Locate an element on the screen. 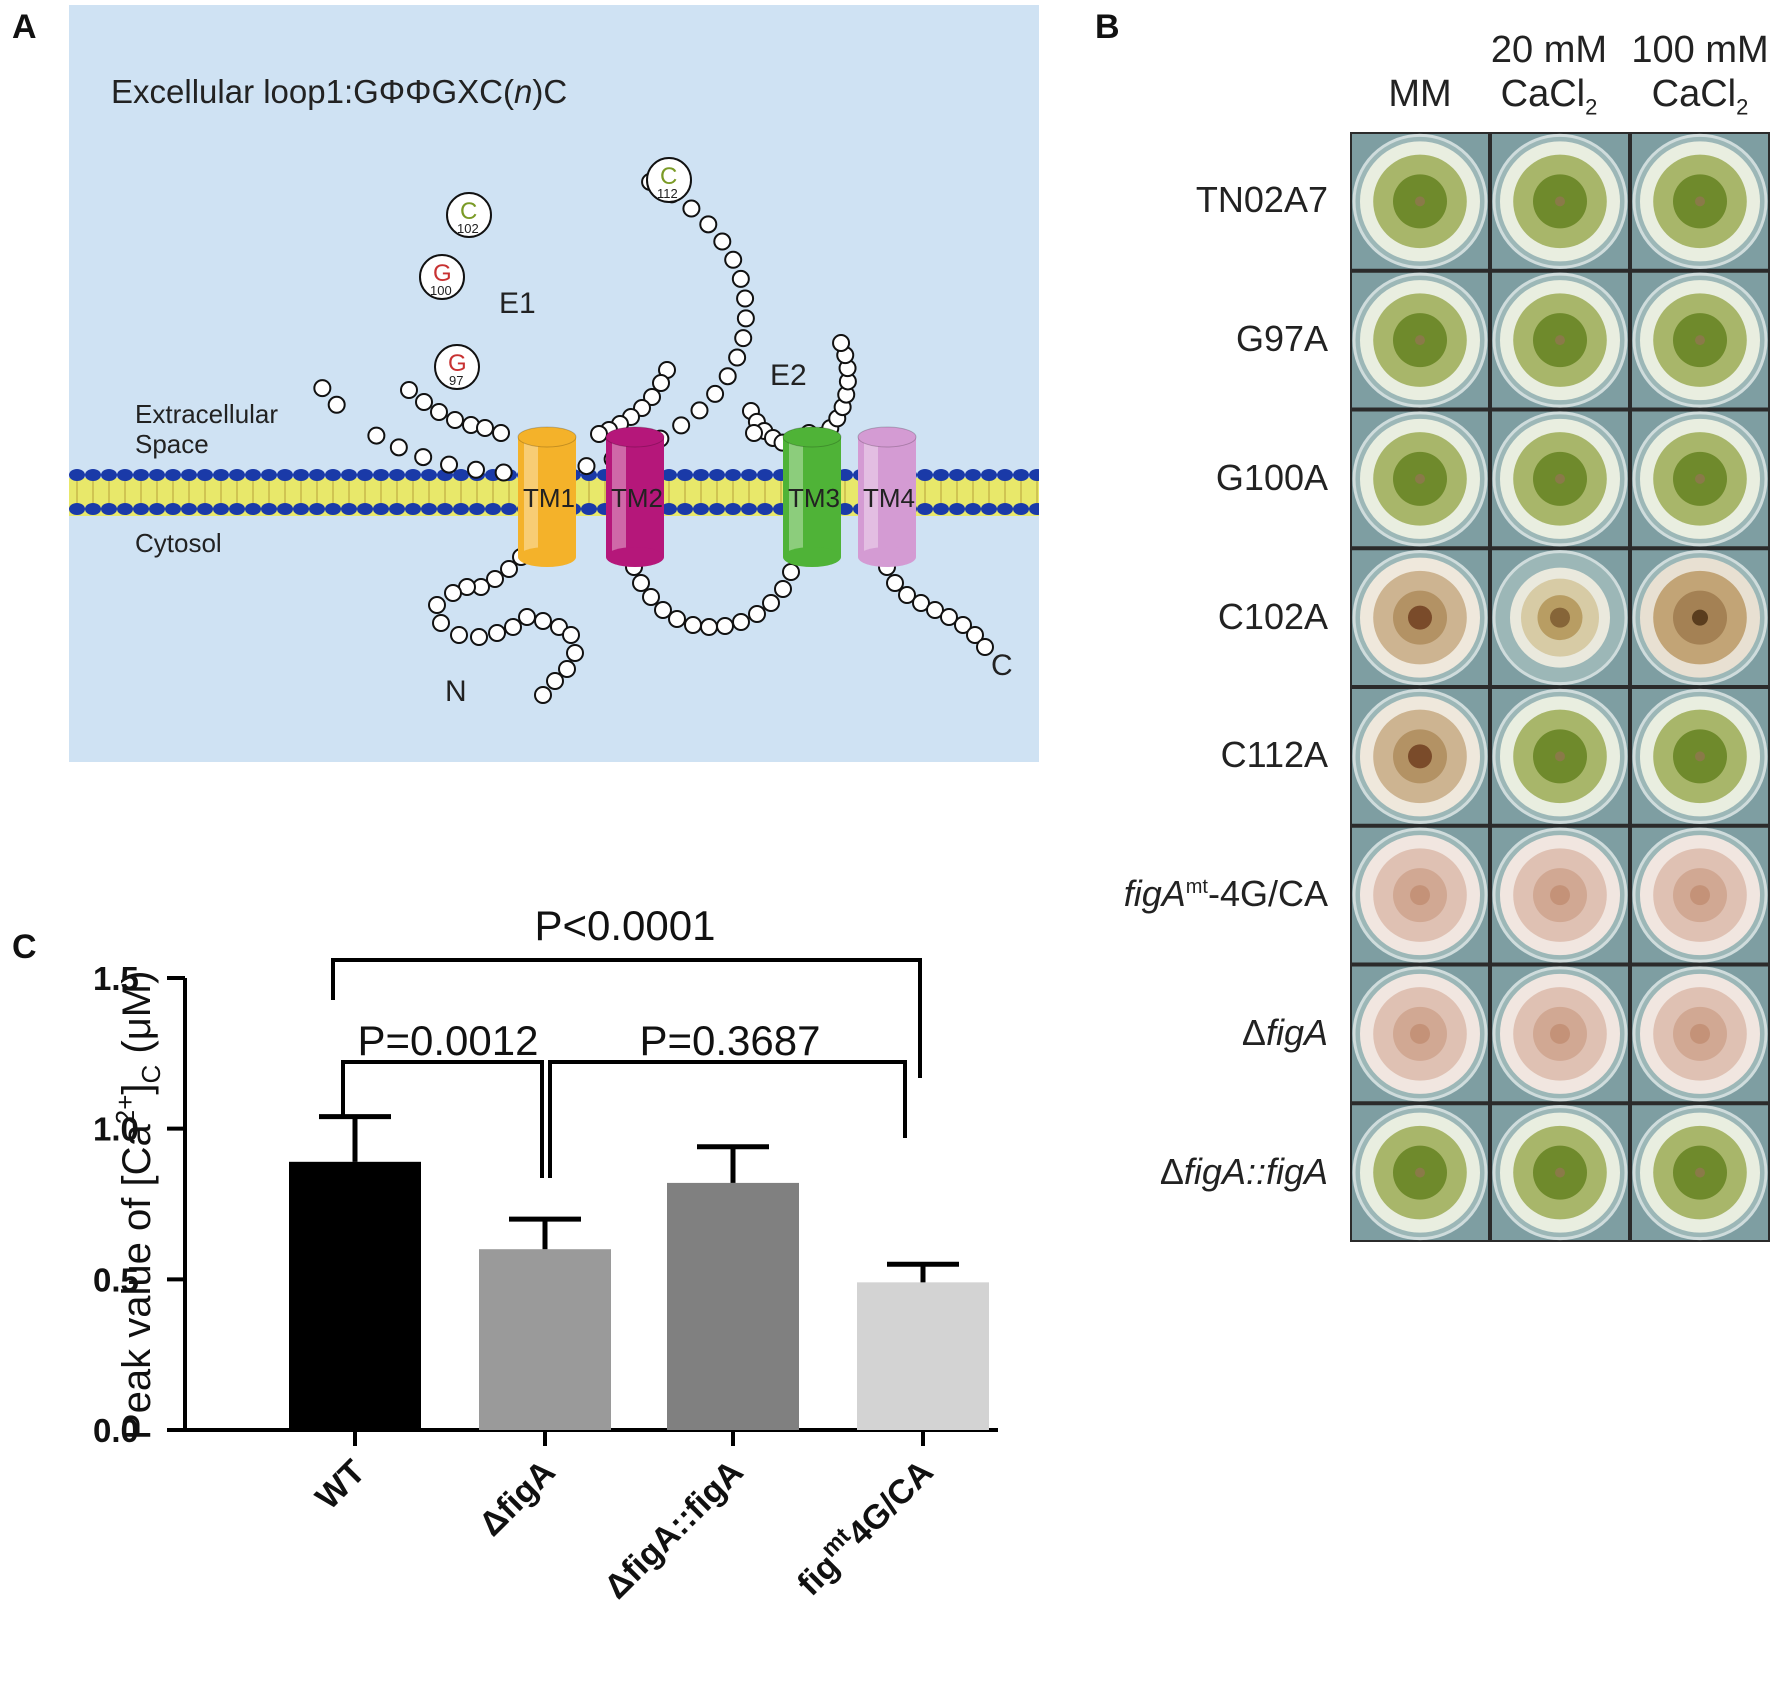 This screenshot has height=1697, width=1778. bracket-wt-vs-deltafiga-label: P=0.0012 is located at coordinates (447, 1040).